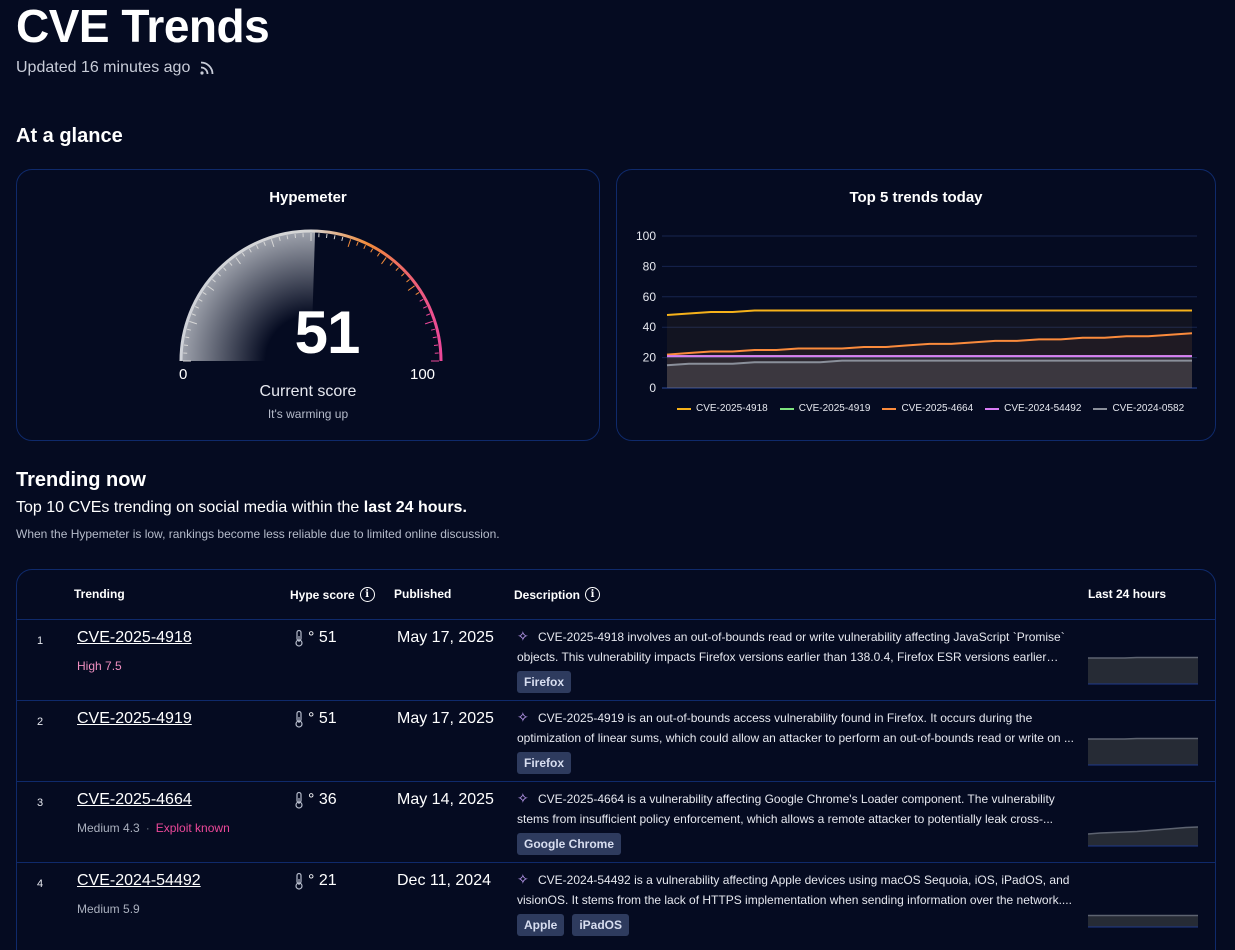 Image resolution: width=1235 pixels, height=950 pixels. Describe the element at coordinates (108, 909) in the screenshot. I see `severity-info: Medium 5.9` at that location.